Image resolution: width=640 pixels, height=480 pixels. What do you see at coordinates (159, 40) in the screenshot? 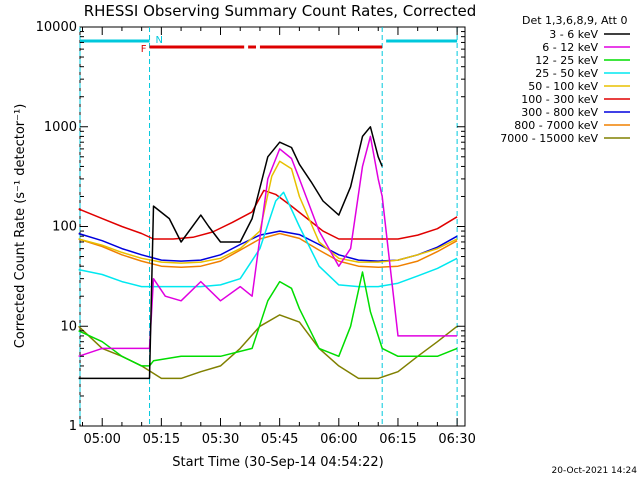
I see `night-flag-label: N` at bounding box center [159, 40].